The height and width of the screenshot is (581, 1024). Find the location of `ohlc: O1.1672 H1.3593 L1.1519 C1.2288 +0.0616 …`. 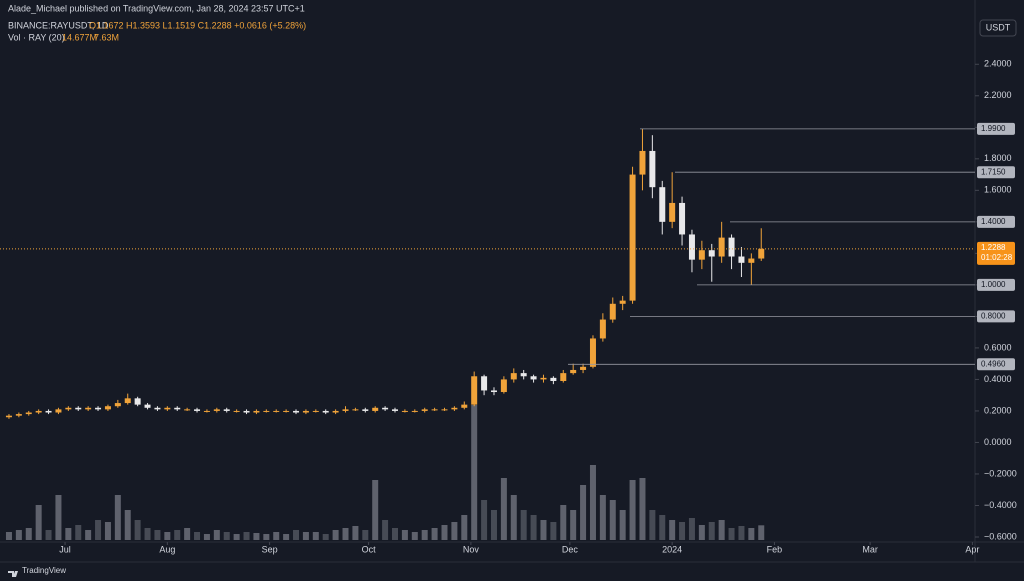

ohlc: O1.1672 H1.3593 L1.1519 C1.2288 +0.0616 … is located at coordinates (197, 25).